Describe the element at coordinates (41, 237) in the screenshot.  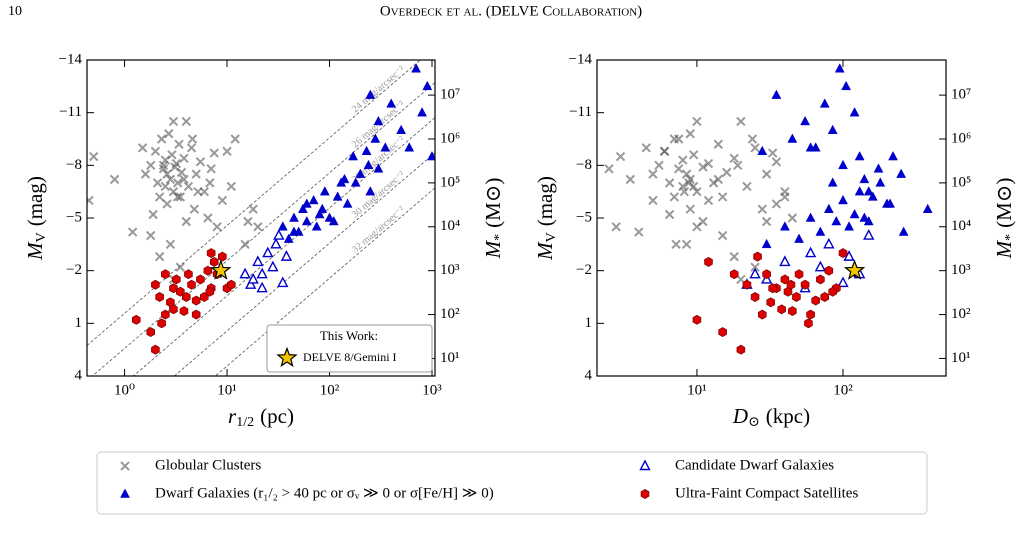
I see `y-axis-label-sub: V` at that location.